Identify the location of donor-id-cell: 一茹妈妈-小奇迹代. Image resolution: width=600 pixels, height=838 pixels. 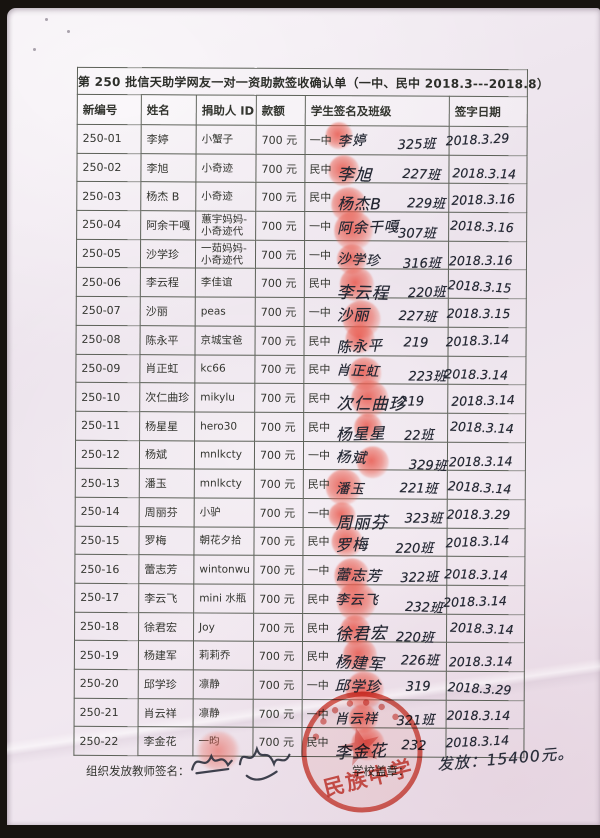
(225, 254).